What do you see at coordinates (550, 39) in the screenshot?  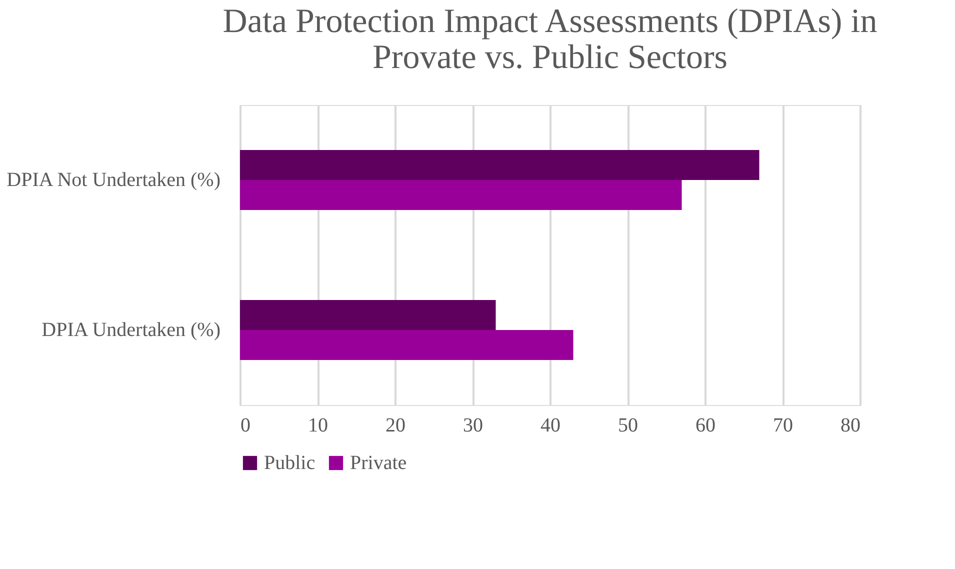 I see `chart-title: Data Protection Impact Assessments (DPIAs) in Provate vs. Public Sectors` at bounding box center [550, 39].